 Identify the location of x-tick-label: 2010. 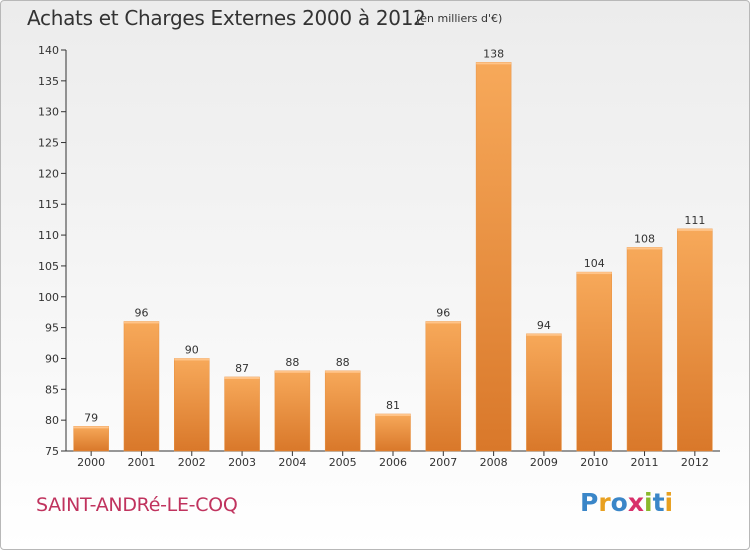
(594, 462).